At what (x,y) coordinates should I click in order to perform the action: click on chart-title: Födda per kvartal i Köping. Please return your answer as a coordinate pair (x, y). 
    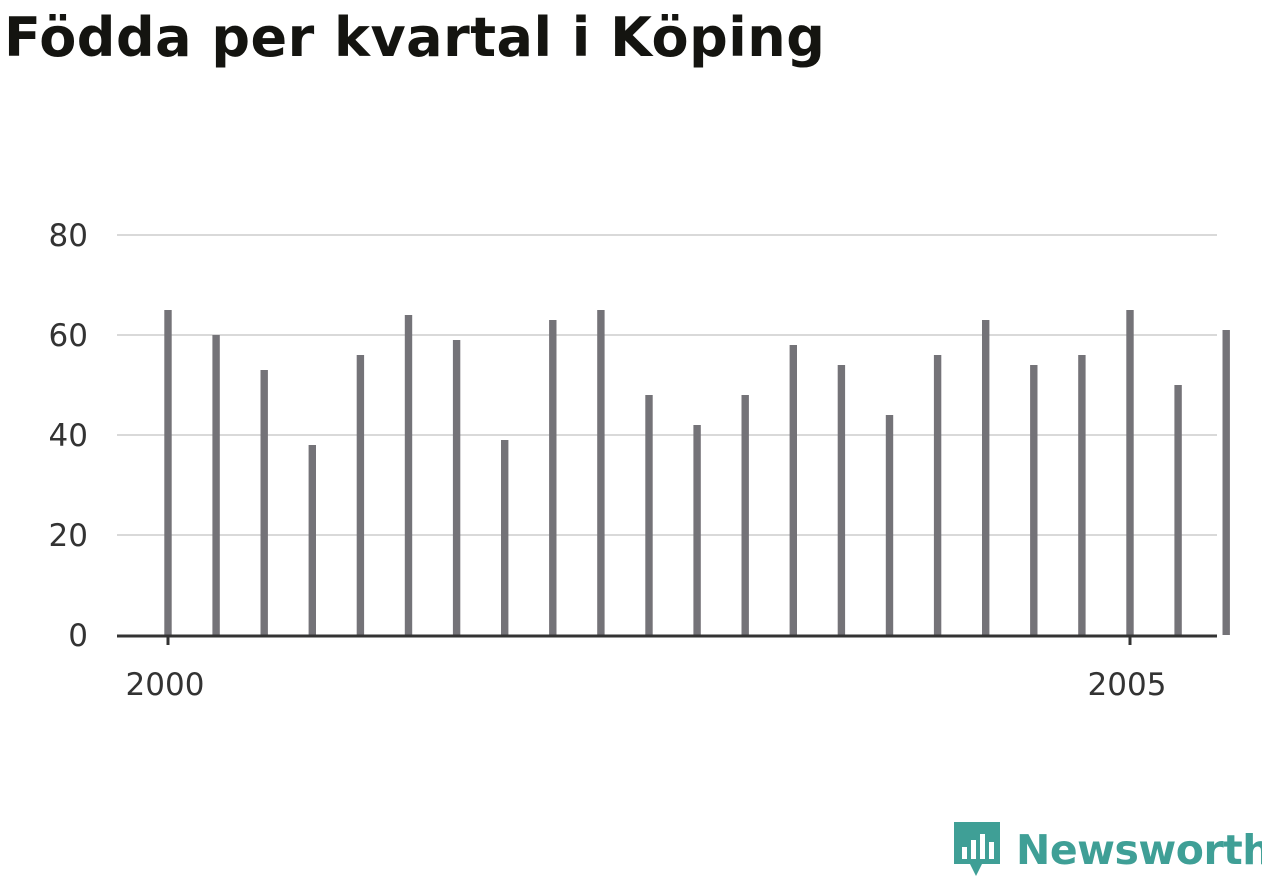
    Looking at the image, I should click on (415, 37).